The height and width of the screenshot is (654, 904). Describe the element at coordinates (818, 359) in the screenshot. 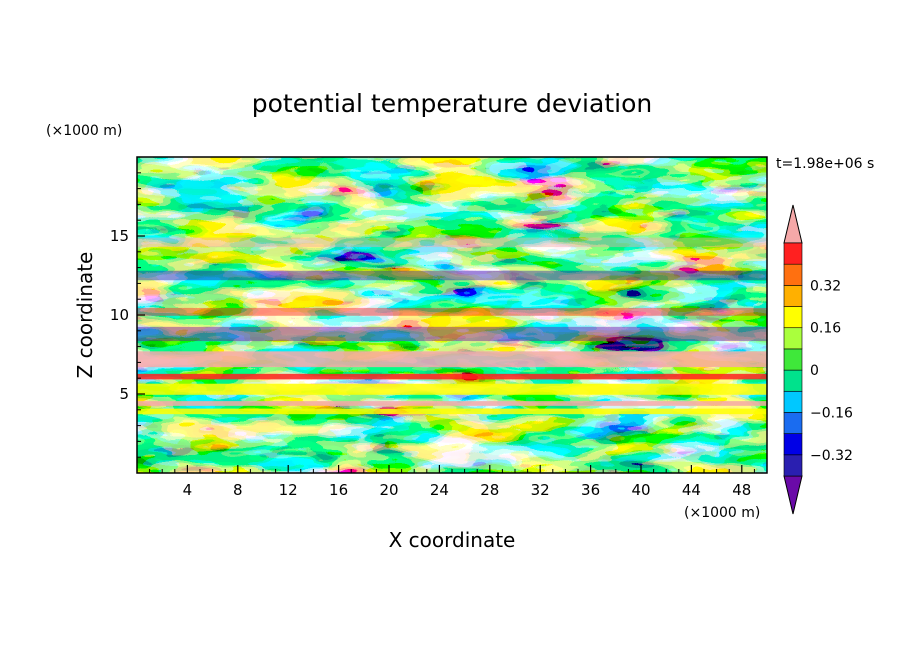

I see `colorbar: 0.32 0.16 0 −0.16 −0.32` at that location.